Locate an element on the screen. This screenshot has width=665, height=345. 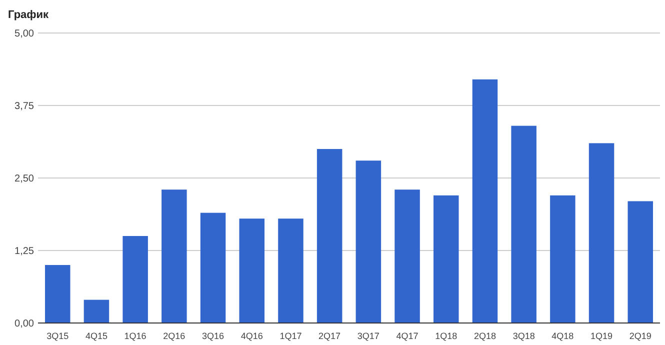
x-tick-label: 2Q17 is located at coordinates (329, 336).